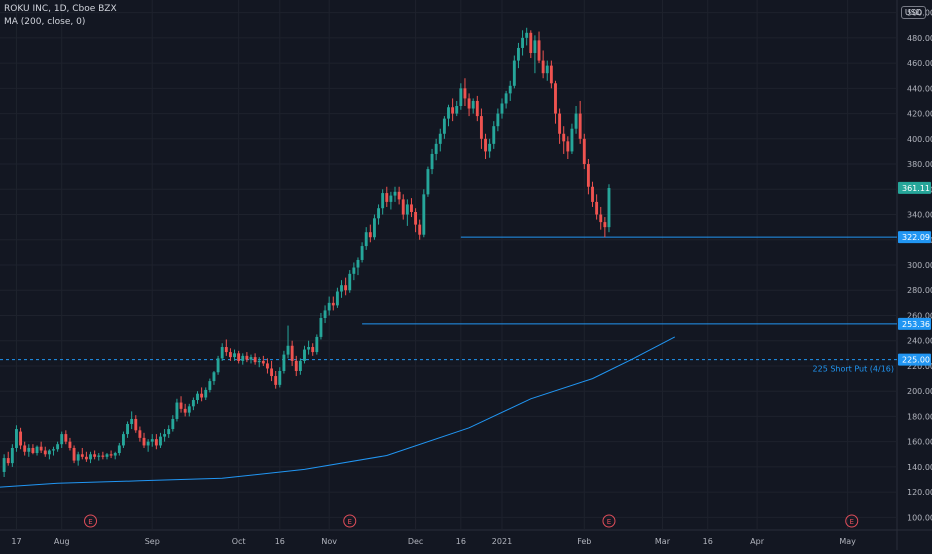 Image resolution: width=932 pixels, height=554 pixels. What do you see at coordinates (16, 541) in the screenshot?
I see `x-tick-label: 17` at bounding box center [16, 541].